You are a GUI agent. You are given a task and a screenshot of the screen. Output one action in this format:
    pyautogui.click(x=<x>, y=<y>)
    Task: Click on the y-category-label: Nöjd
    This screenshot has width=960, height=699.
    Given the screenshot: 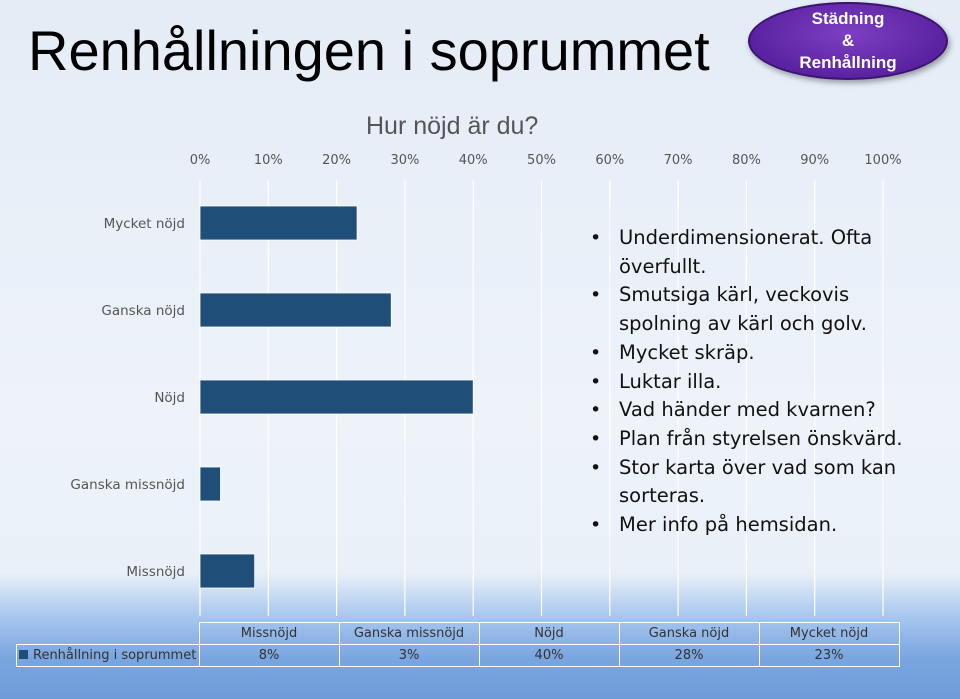 What is the action you would take?
    pyautogui.click(x=169, y=398)
    